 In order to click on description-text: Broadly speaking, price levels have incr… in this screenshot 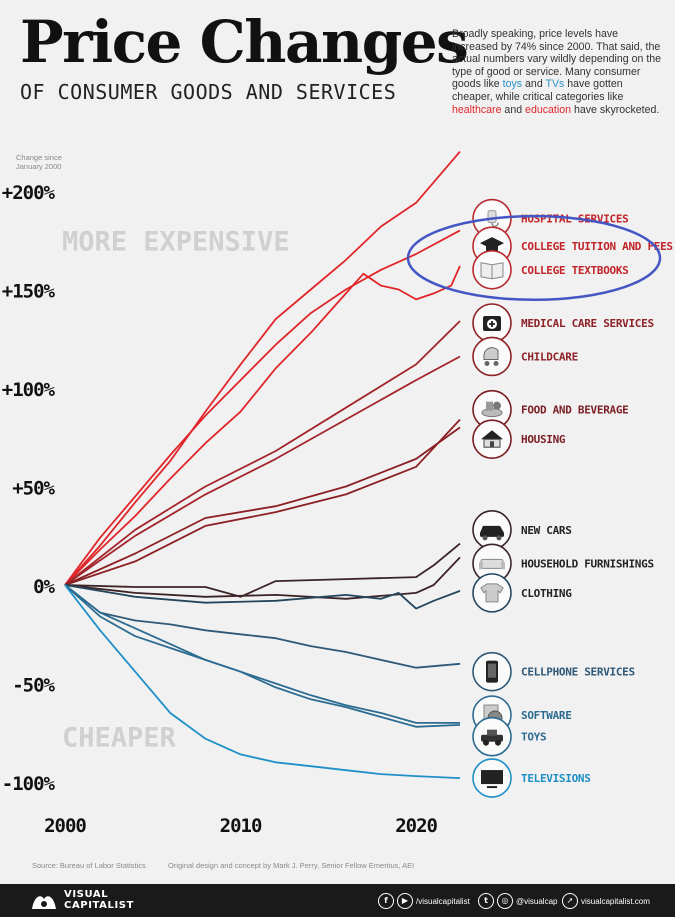, I will do `click(557, 59)`.